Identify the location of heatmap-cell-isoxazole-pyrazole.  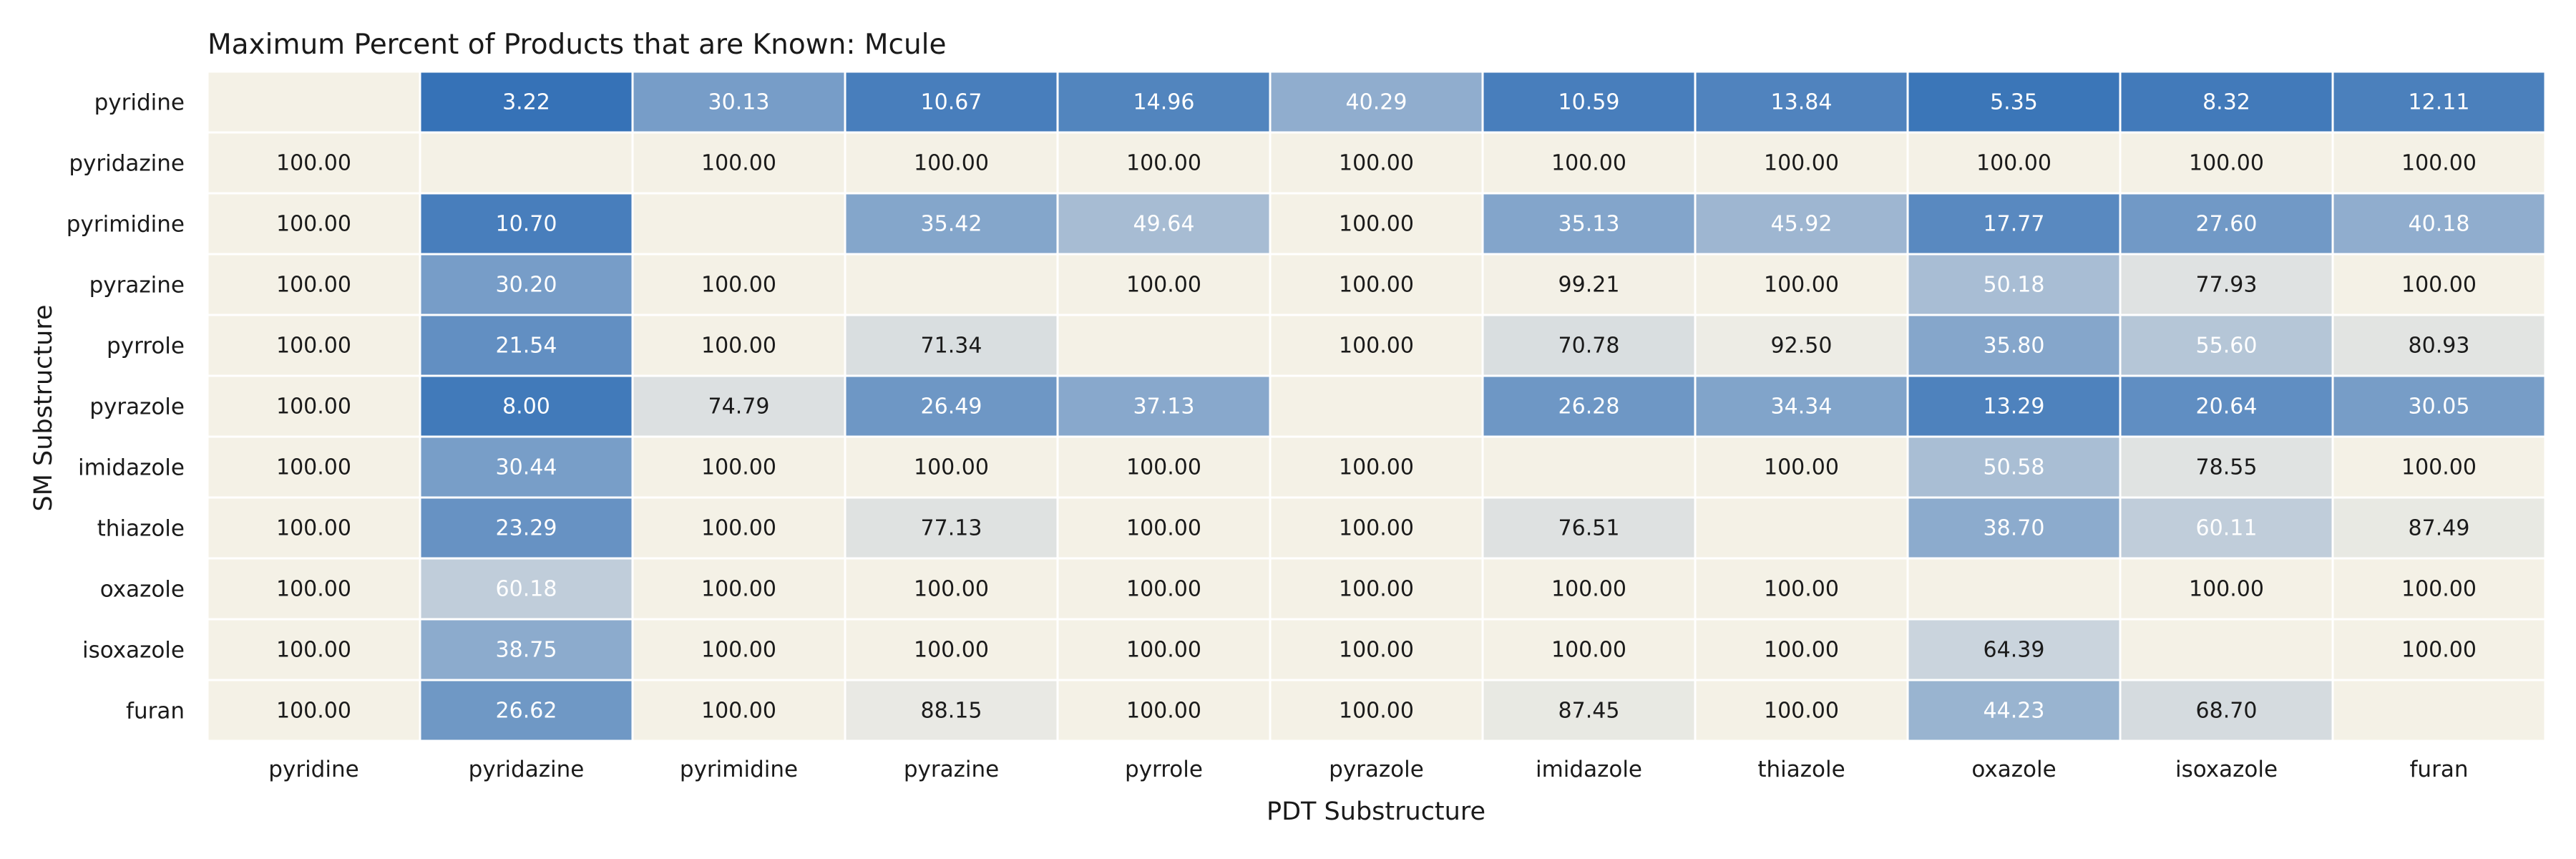
(1376, 649).